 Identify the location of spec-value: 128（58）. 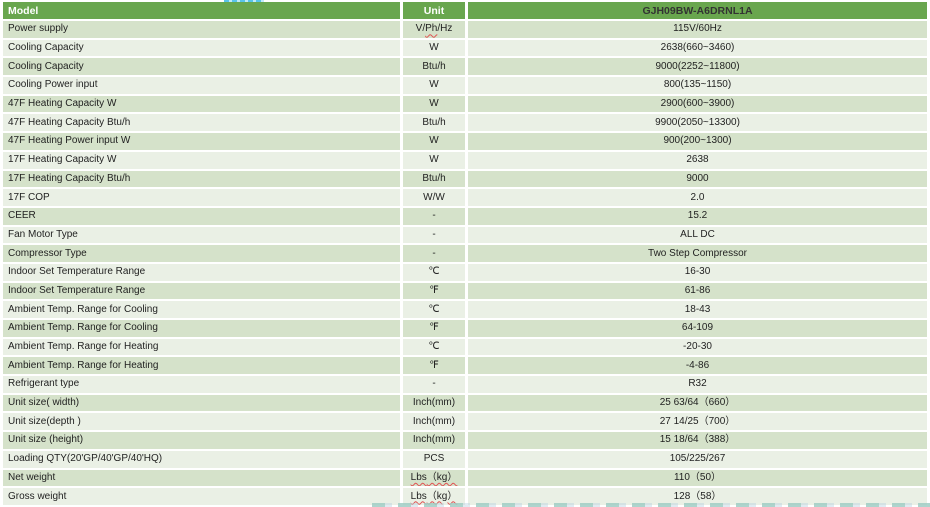
(697, 496).